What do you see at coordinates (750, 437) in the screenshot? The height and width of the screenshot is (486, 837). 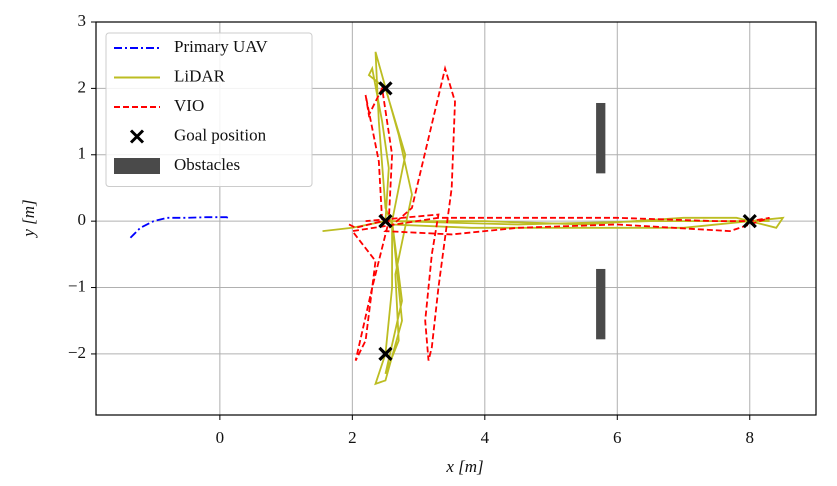 I see `x-tick-label: 8` at bounding box center [750, 437].